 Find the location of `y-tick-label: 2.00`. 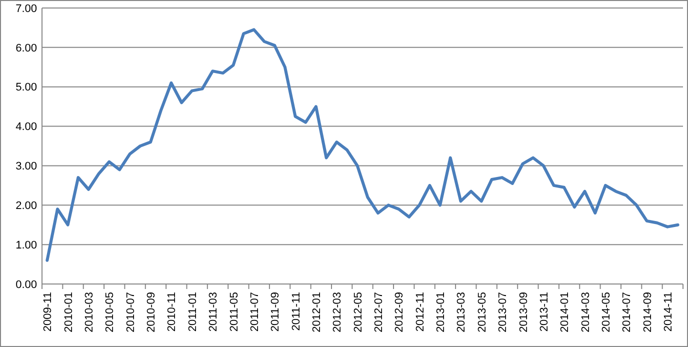

y-tick-label: 2.00 is located at coordinates (26, 206).